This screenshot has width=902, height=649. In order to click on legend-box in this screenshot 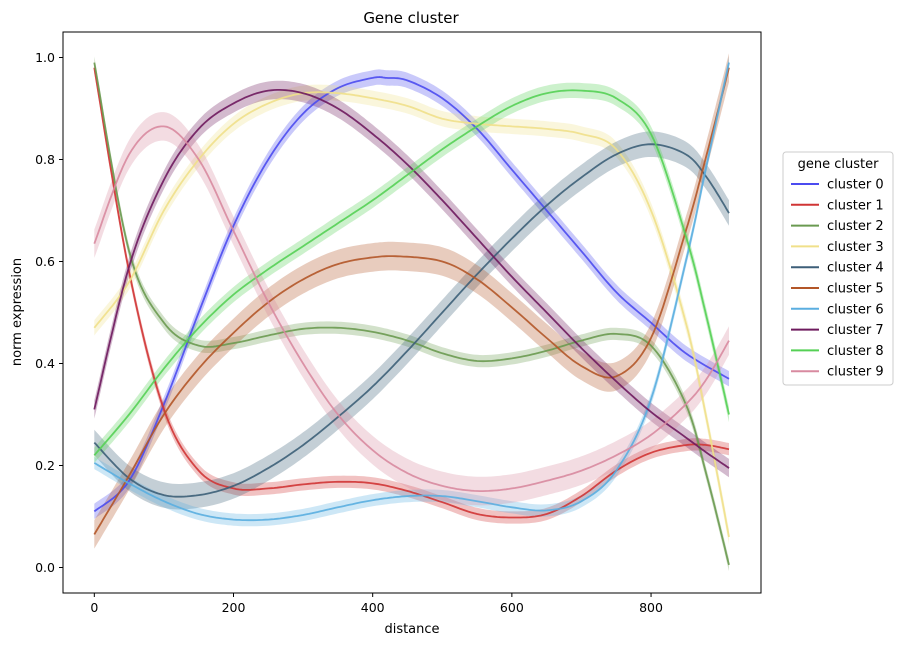, I will do `click(838, 268)`.